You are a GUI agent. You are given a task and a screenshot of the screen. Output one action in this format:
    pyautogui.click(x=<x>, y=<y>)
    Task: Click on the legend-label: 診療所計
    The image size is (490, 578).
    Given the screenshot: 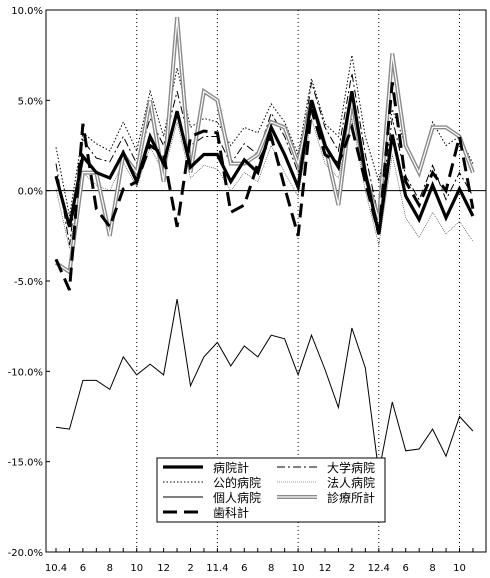 What is the action you would take?
    pyautogui.click(x=351, y=497)
    